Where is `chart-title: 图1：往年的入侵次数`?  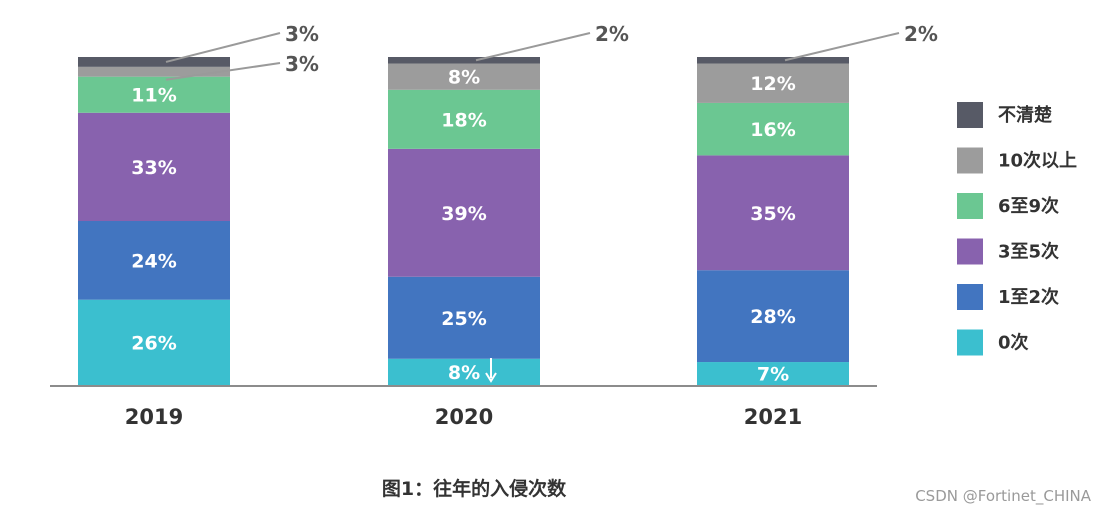
chart-title: 图1：往年的入侵次数 is located at coordinates (474, 488).